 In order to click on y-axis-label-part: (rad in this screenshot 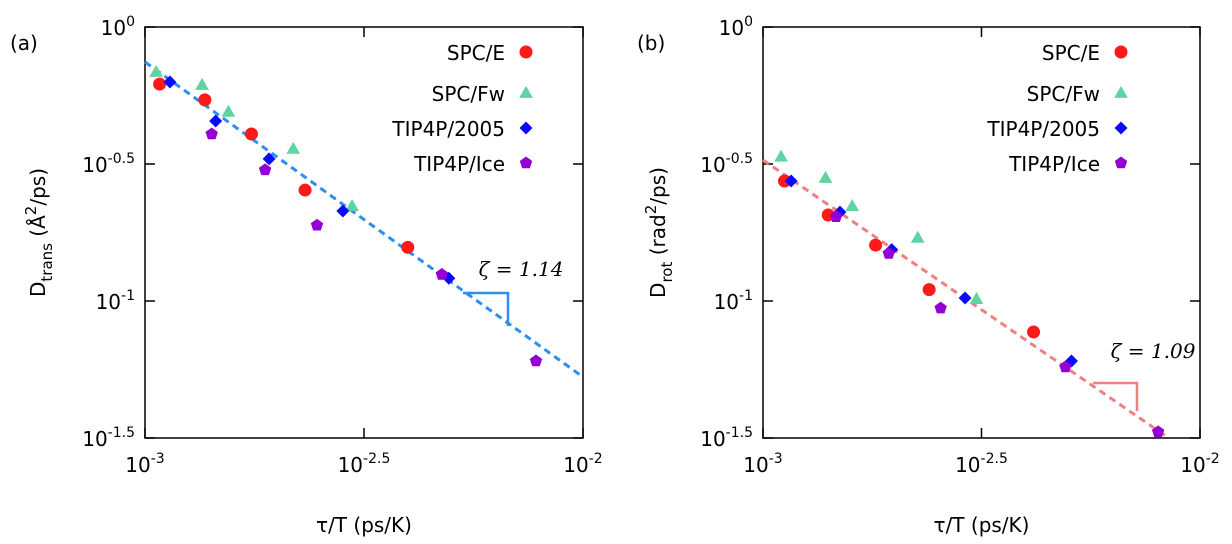, I will do `click(658, 237)`.